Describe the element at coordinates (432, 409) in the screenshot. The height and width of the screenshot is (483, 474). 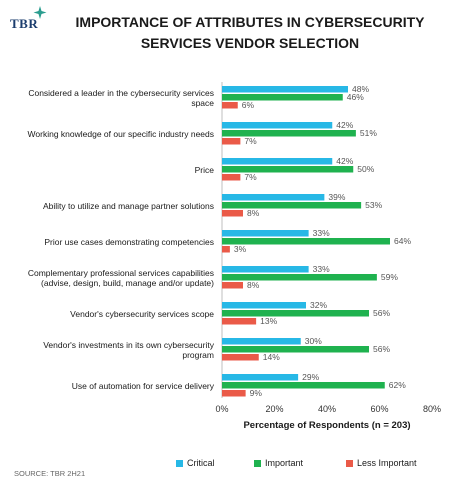
I see `x-tick-label: 80%` at that location.